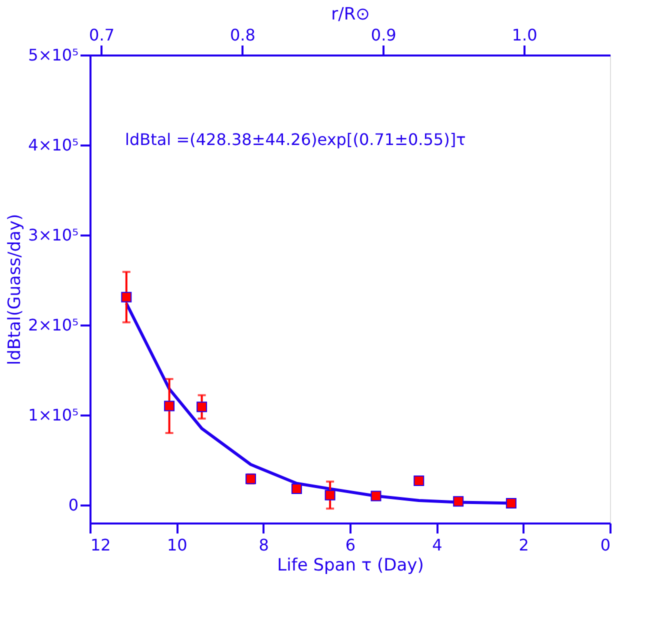 The width and height of the screenshot is (663, 626). What do you see at coordinates (53, 145) in the screenshot?
I see `y-tick-label: 4×10⁵` at bounding box center [53, 145].